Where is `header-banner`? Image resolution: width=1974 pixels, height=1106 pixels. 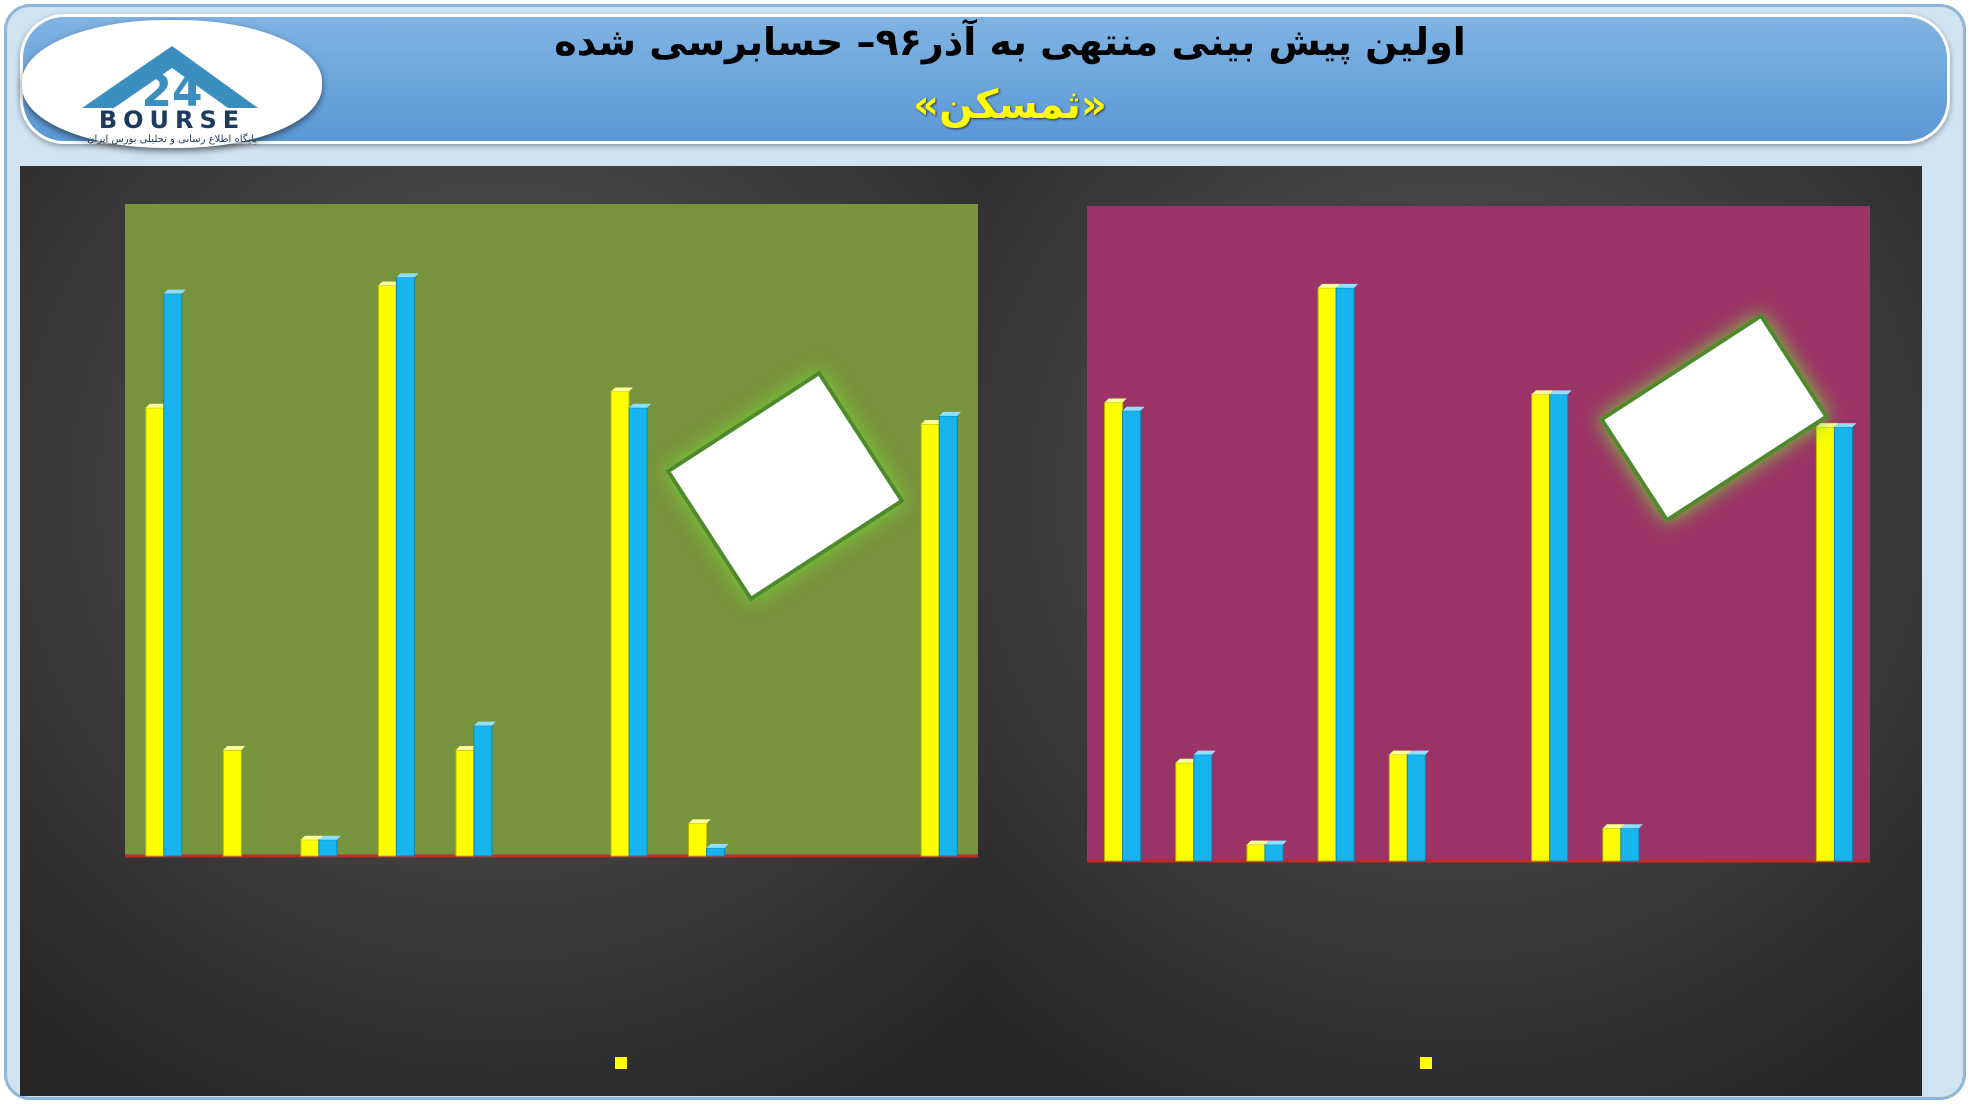 header-banner is located at coordinates (985, 79).